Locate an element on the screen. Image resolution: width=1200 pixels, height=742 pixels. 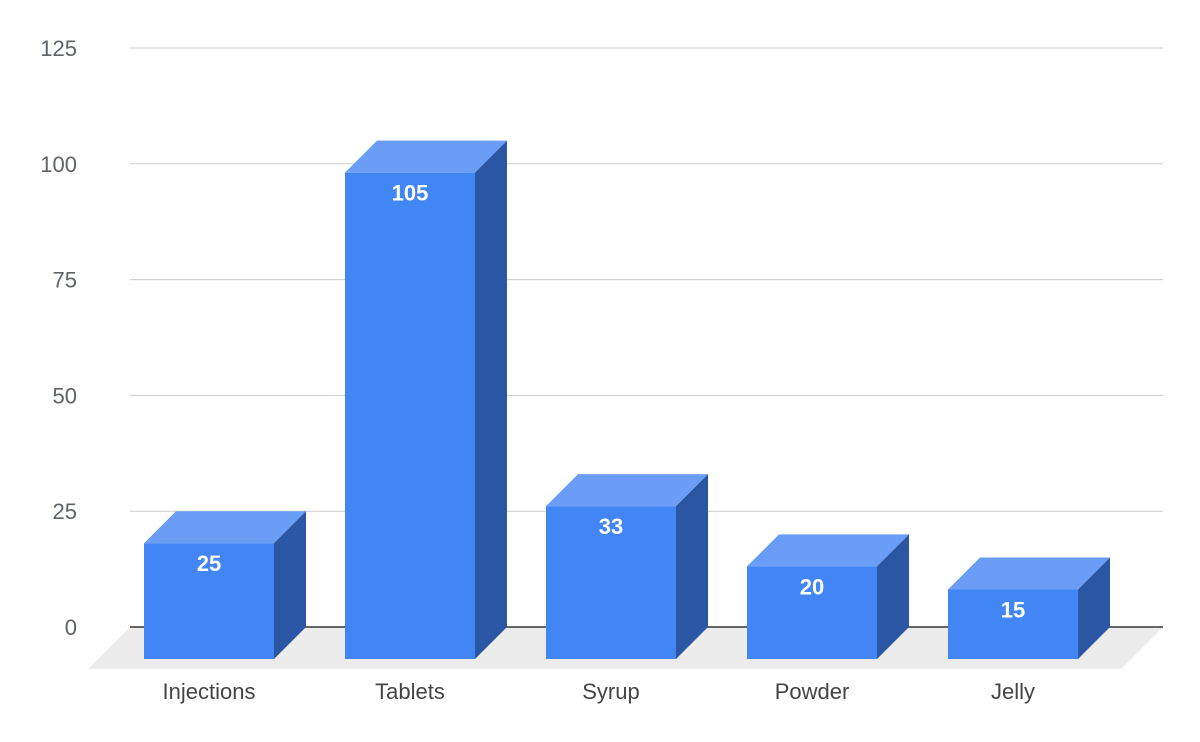
bar: 20 is located at coordinates (828, 596).